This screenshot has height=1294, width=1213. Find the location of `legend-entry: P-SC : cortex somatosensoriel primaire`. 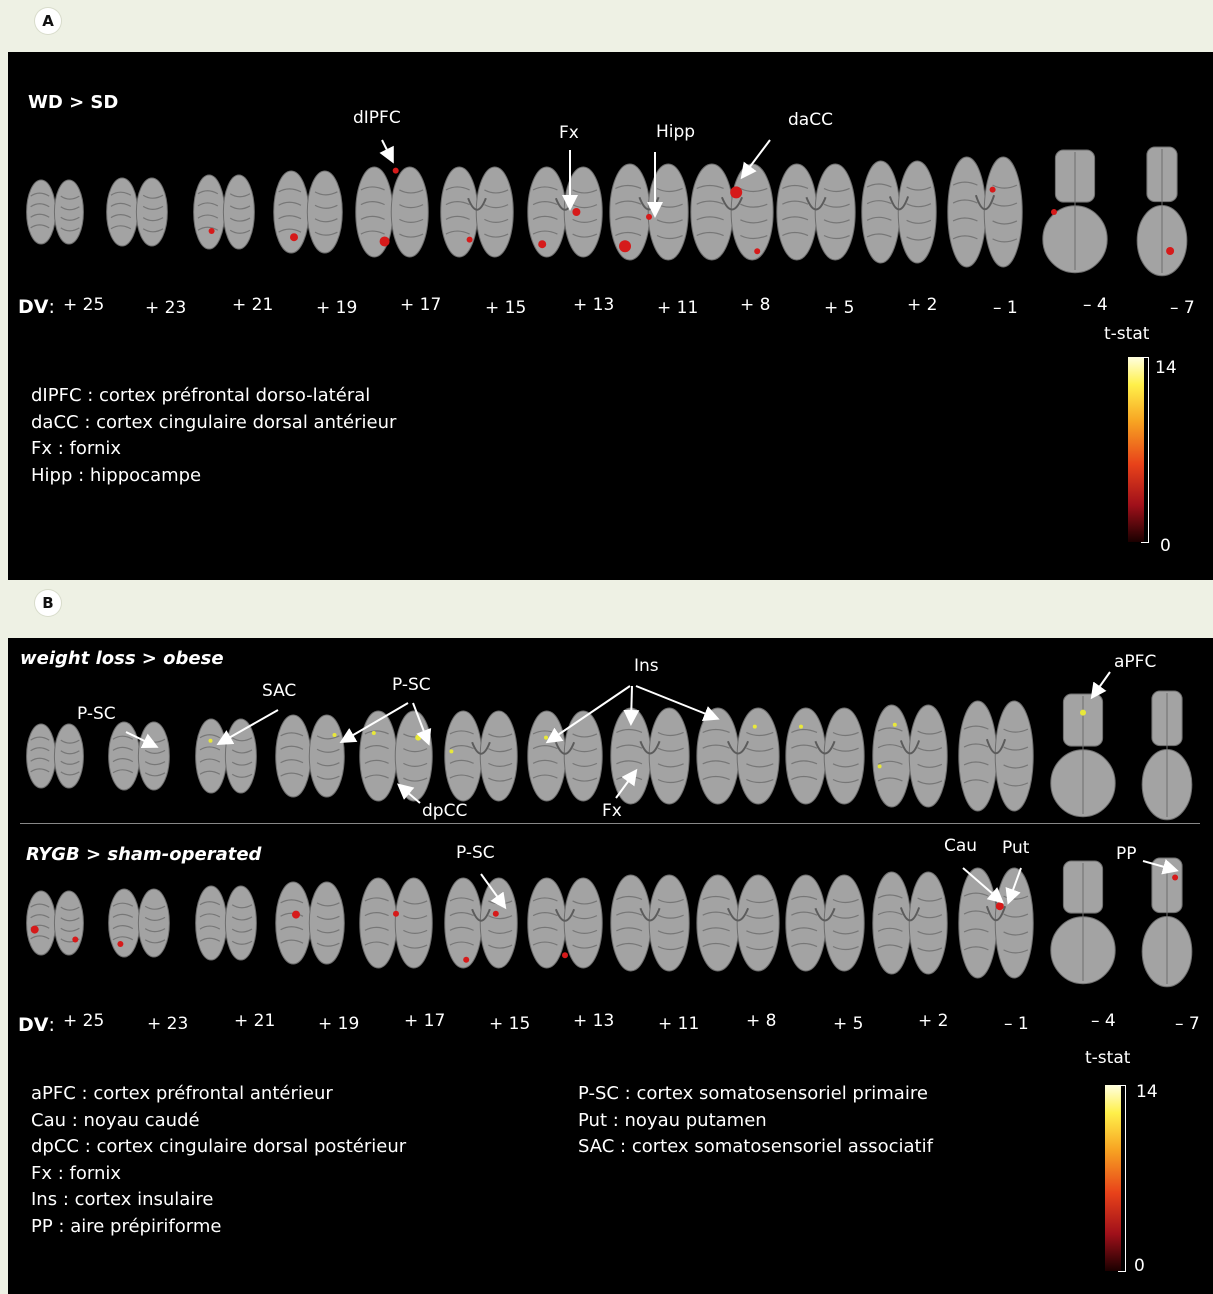

legend-entry: P-SC : cortex somatosensoriel primaire is located at coordinates (753, 1093).